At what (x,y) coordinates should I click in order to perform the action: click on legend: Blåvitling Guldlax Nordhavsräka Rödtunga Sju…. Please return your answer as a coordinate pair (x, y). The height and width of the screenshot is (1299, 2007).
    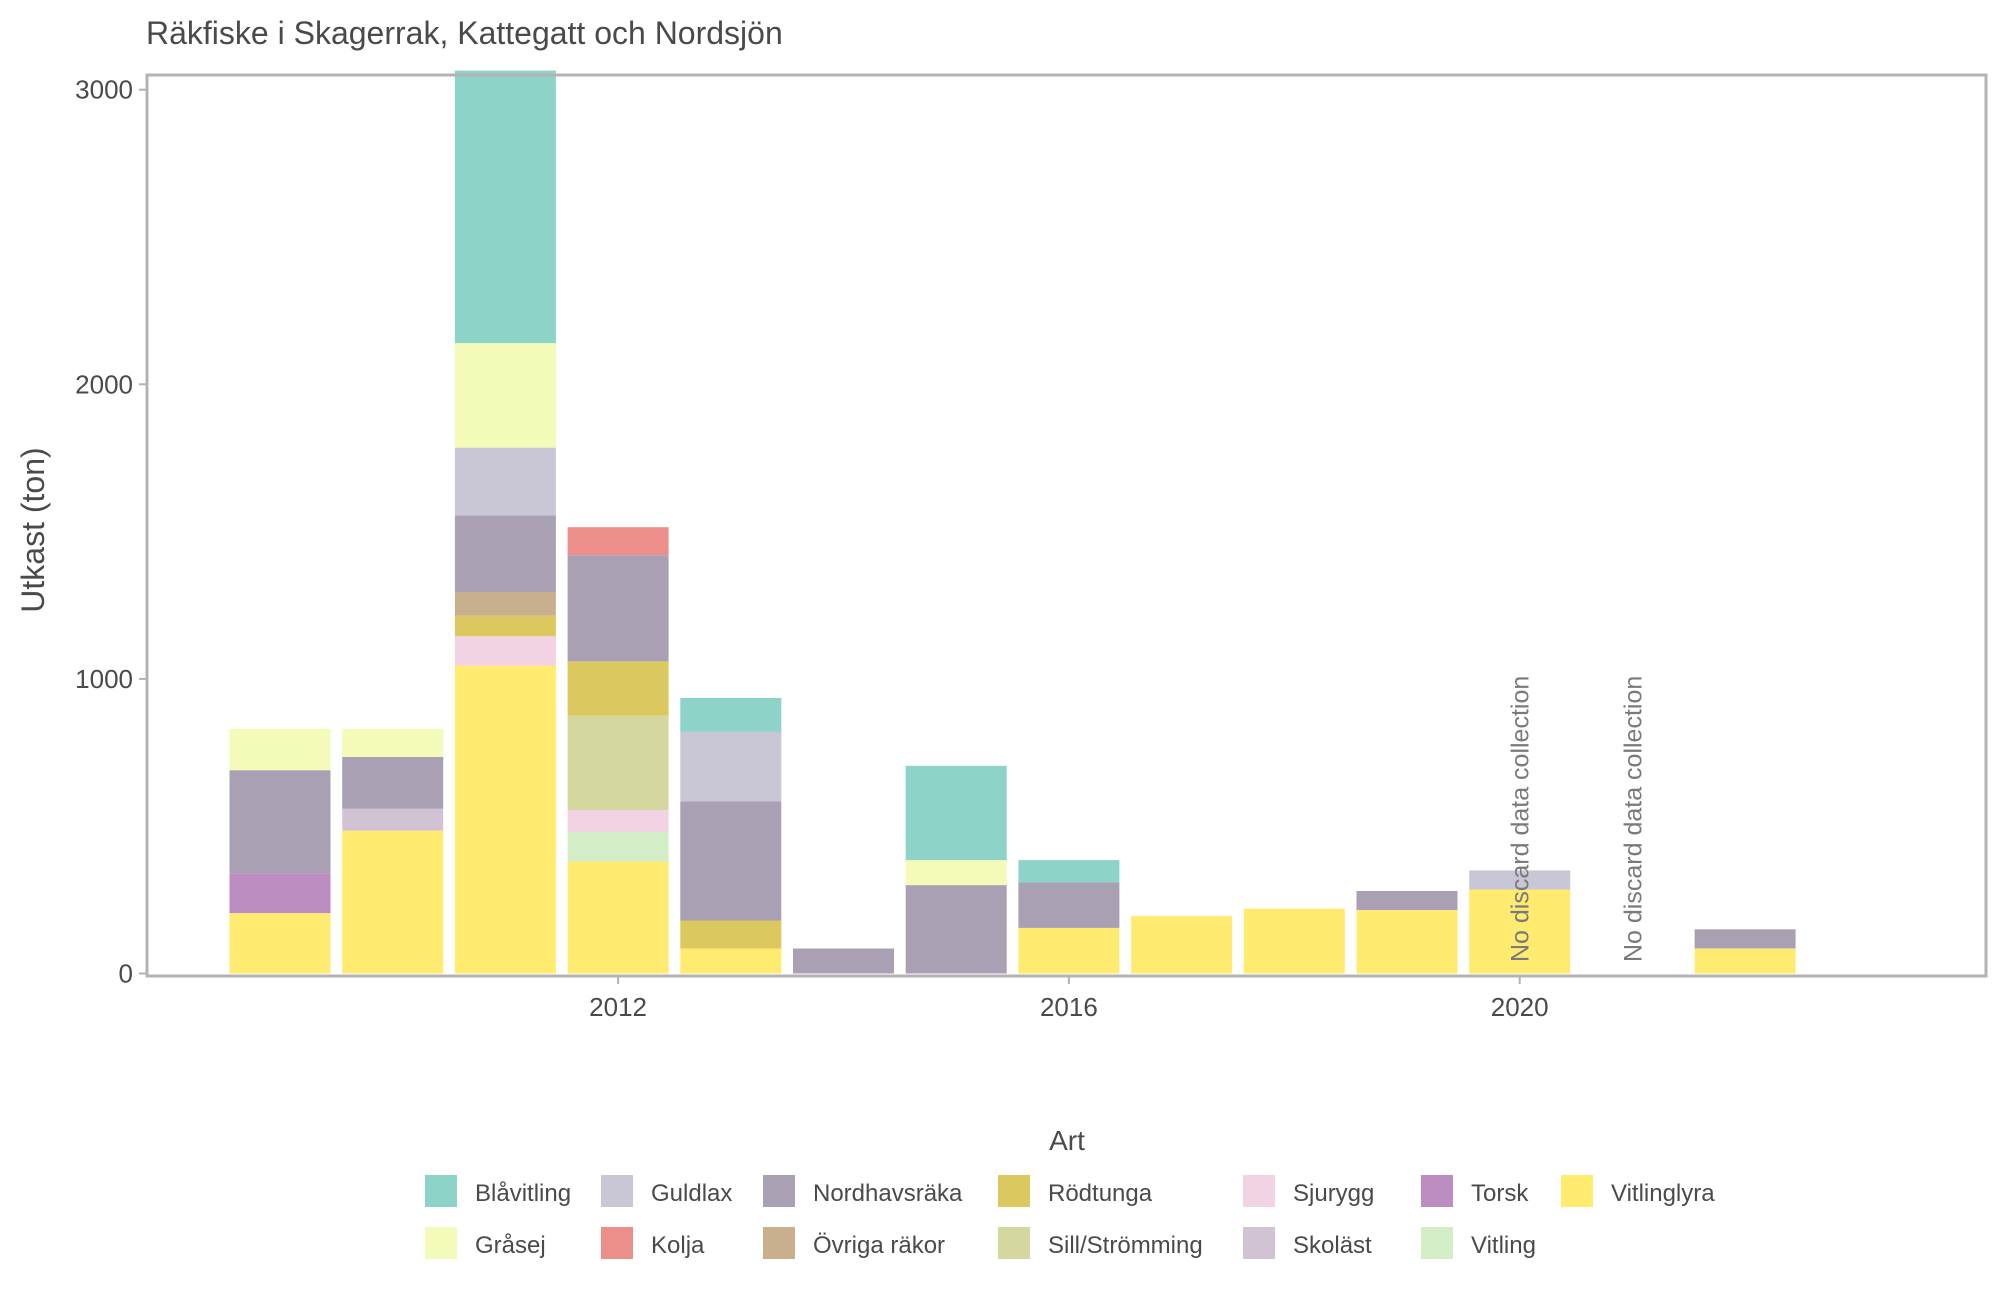
    Looking at the image, I should click on (1070, 1217).